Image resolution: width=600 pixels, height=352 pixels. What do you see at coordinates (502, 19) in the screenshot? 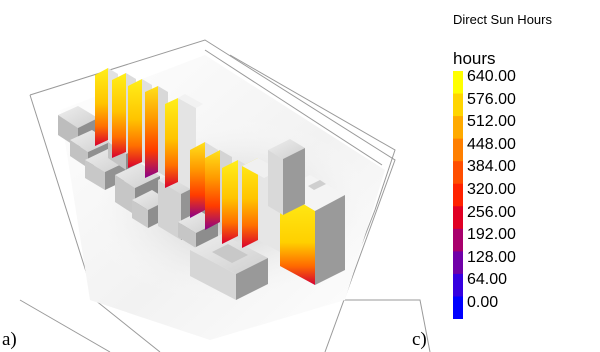
I see `legend-title: Direct Sun Hours` at bounding box center [502, 19].